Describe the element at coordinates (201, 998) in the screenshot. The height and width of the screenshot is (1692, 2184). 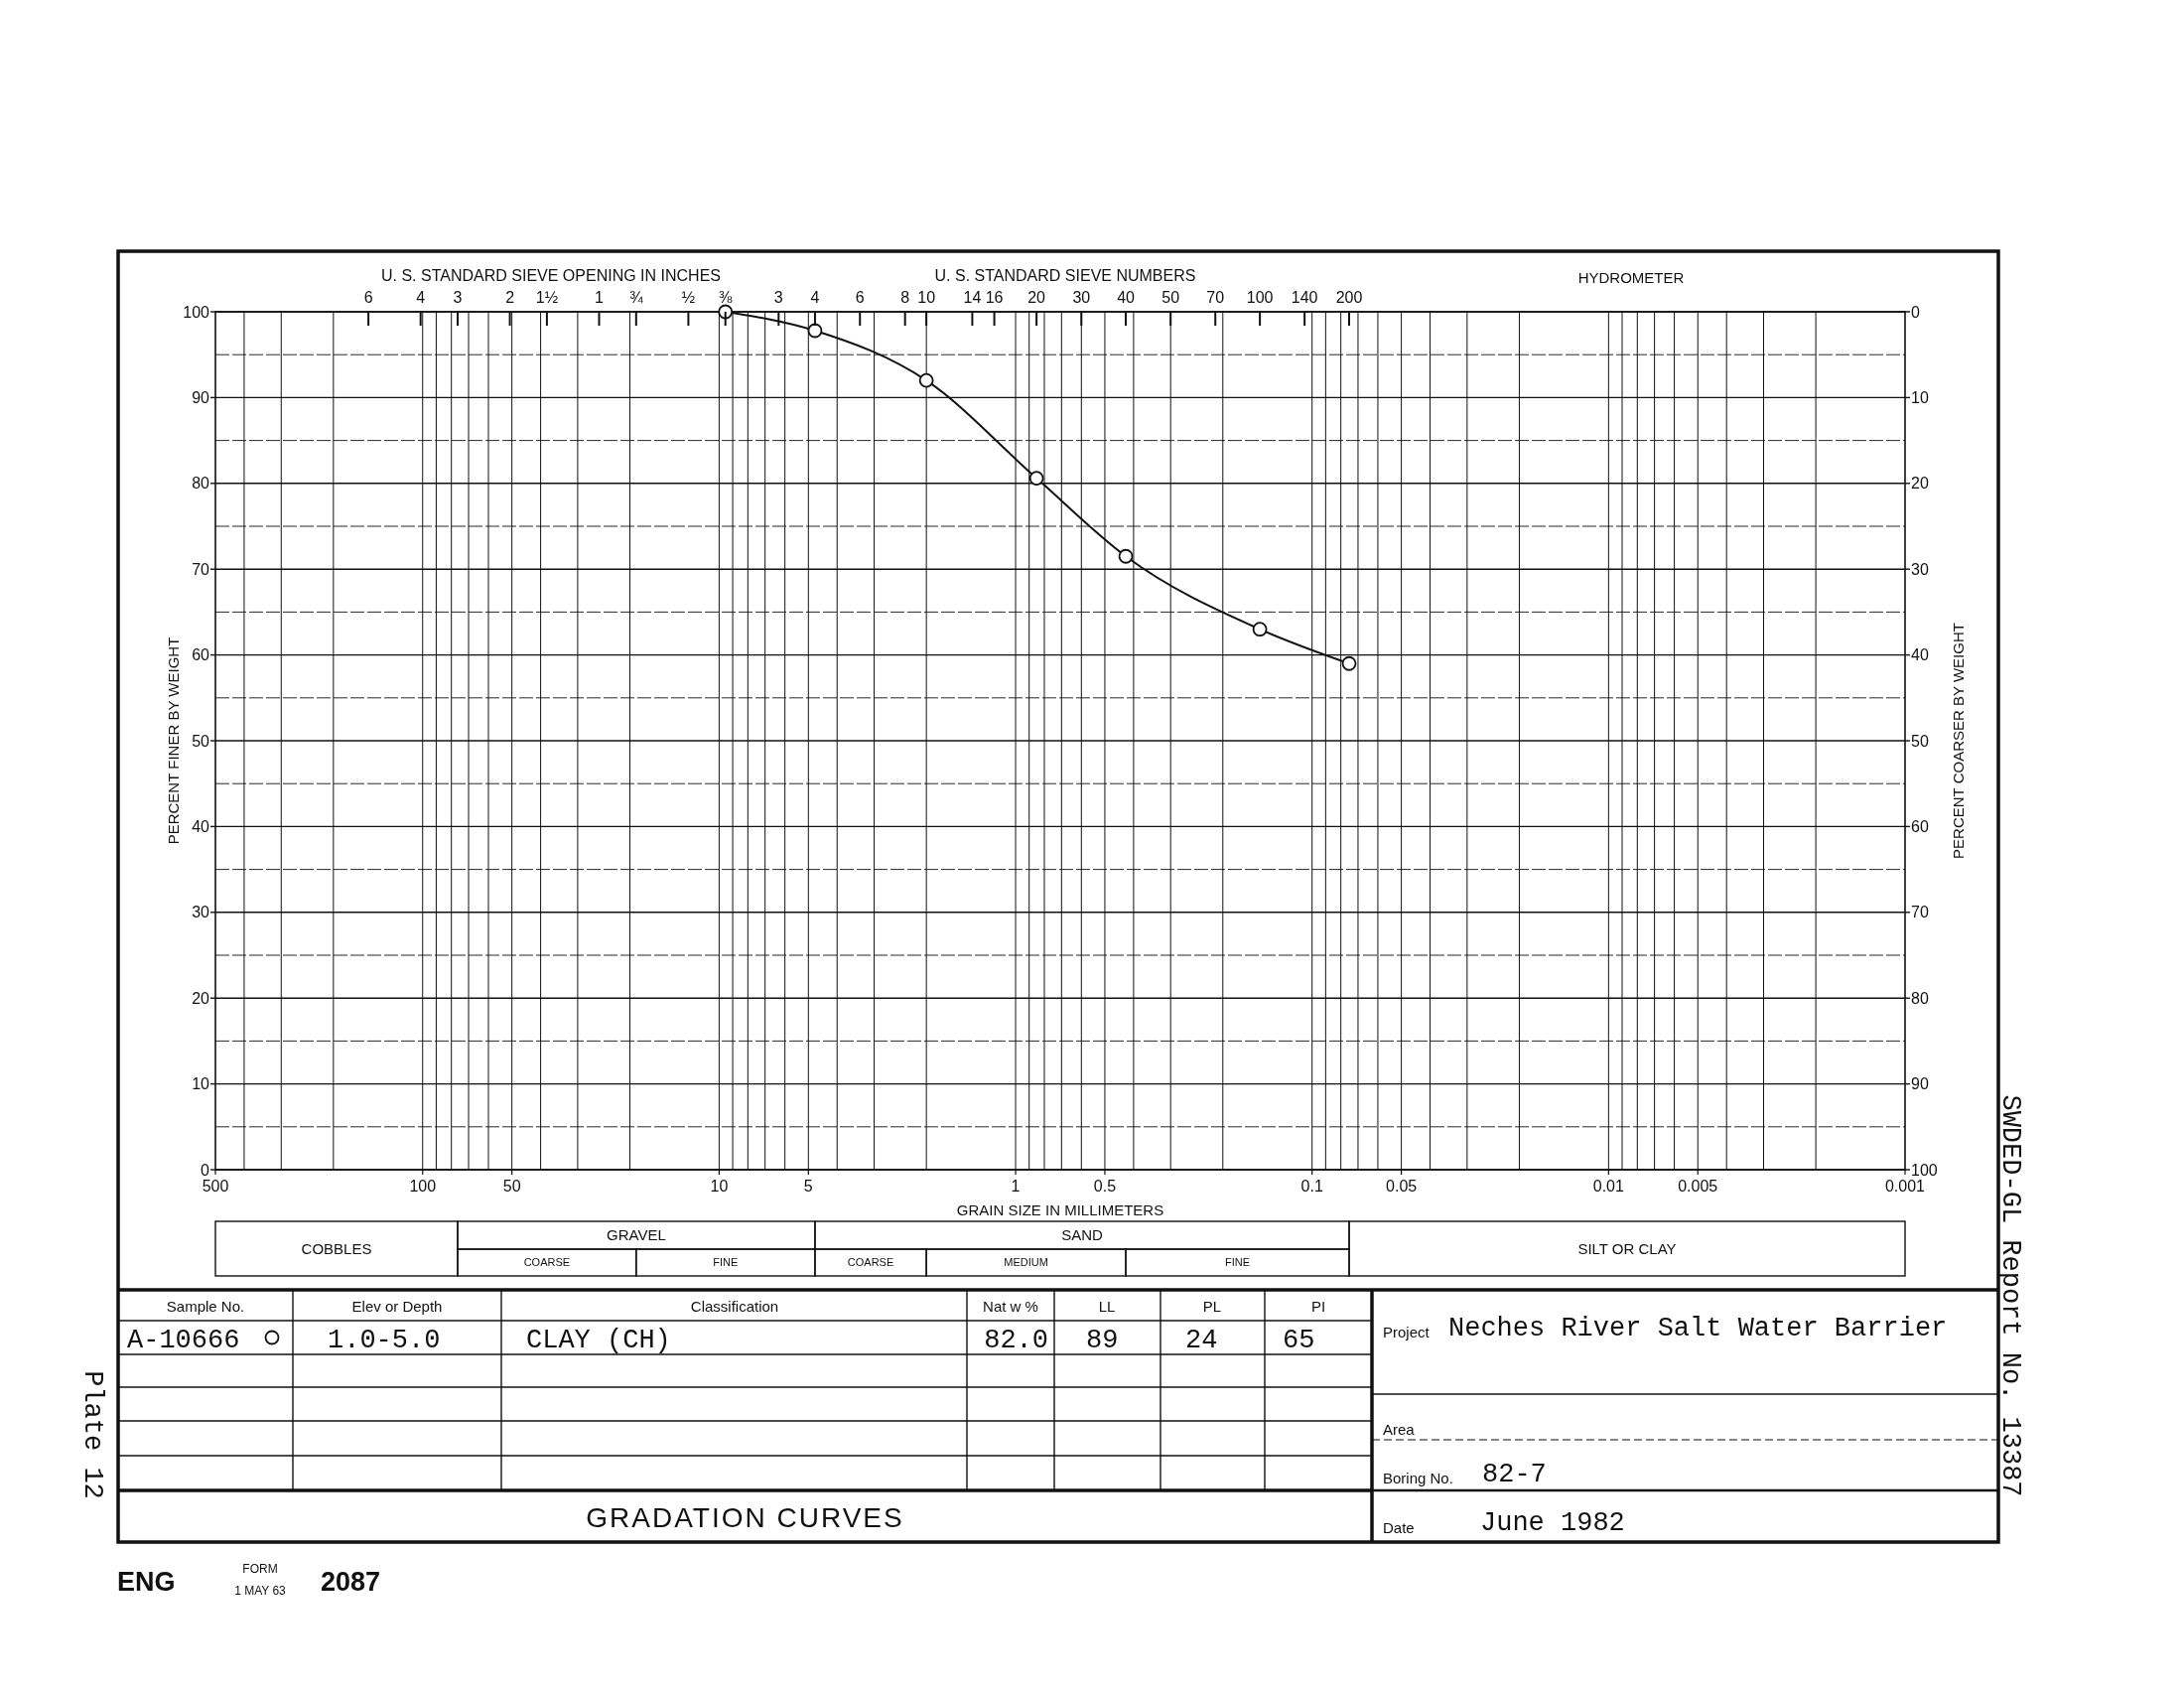
I see `y-tick-label: 20` at that location.